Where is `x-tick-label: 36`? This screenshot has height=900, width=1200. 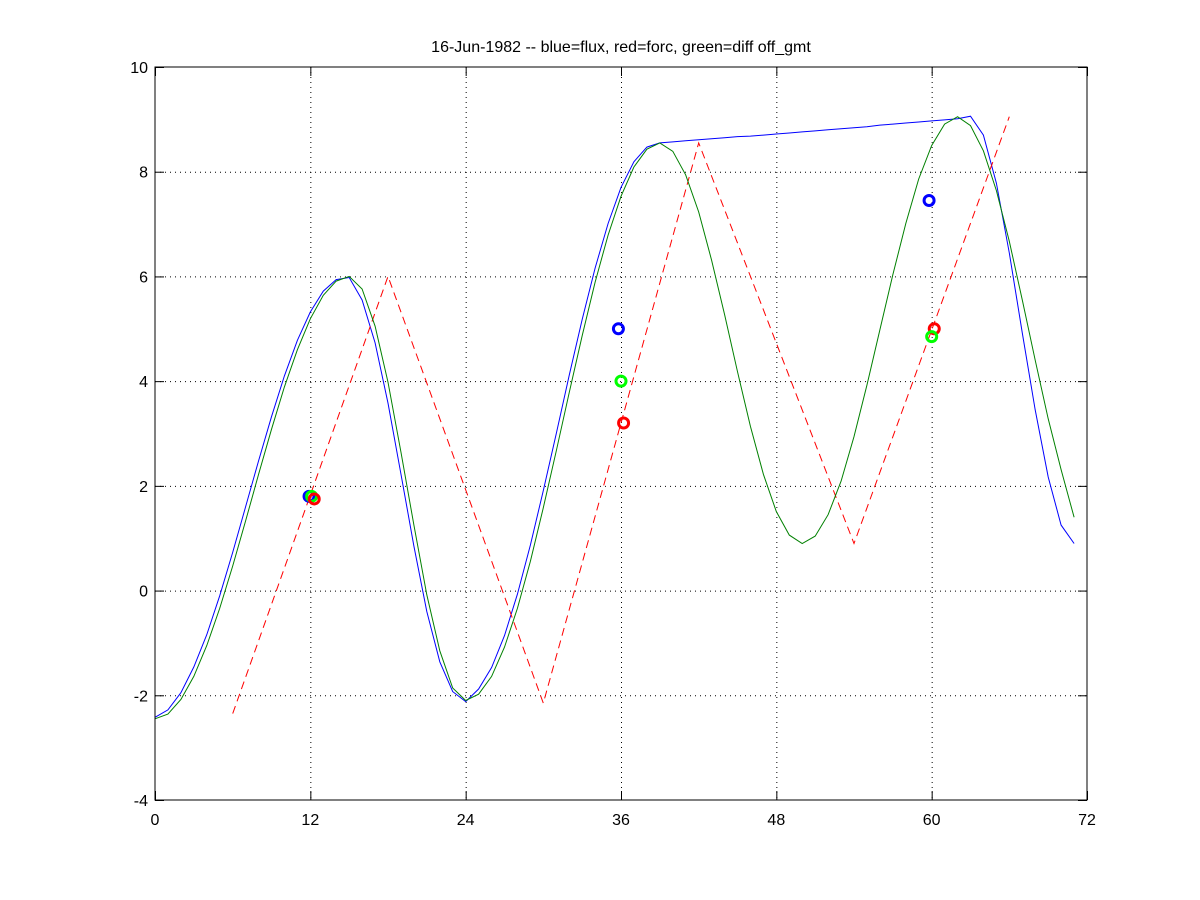
x-tick-label: 36 is located at coordinates (621, 820).